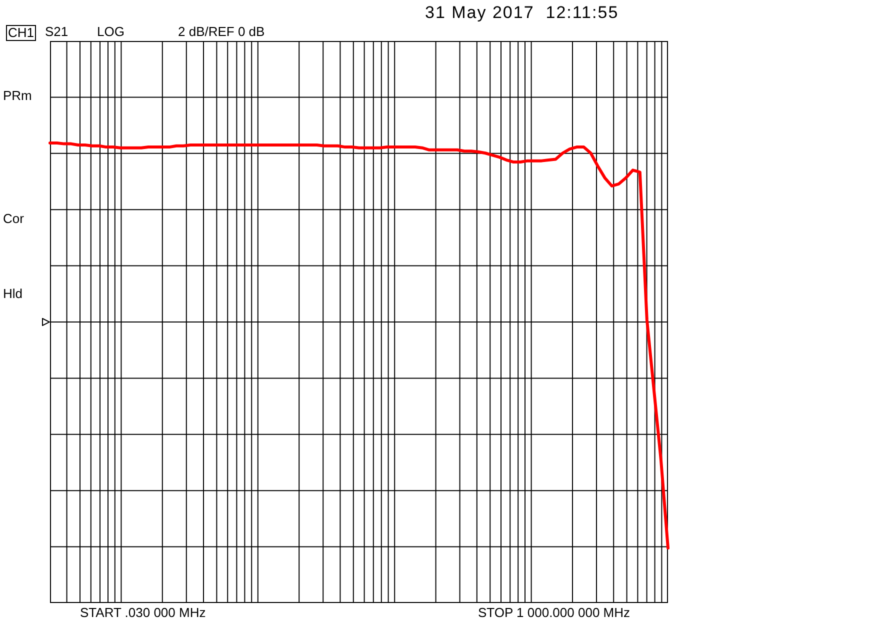 This screenshot has width=877, height=620. What do you see at coordinates (143, 612) in the screenshot?
I see `text: START .030 000 MHz` at bounding box center [143, 612].